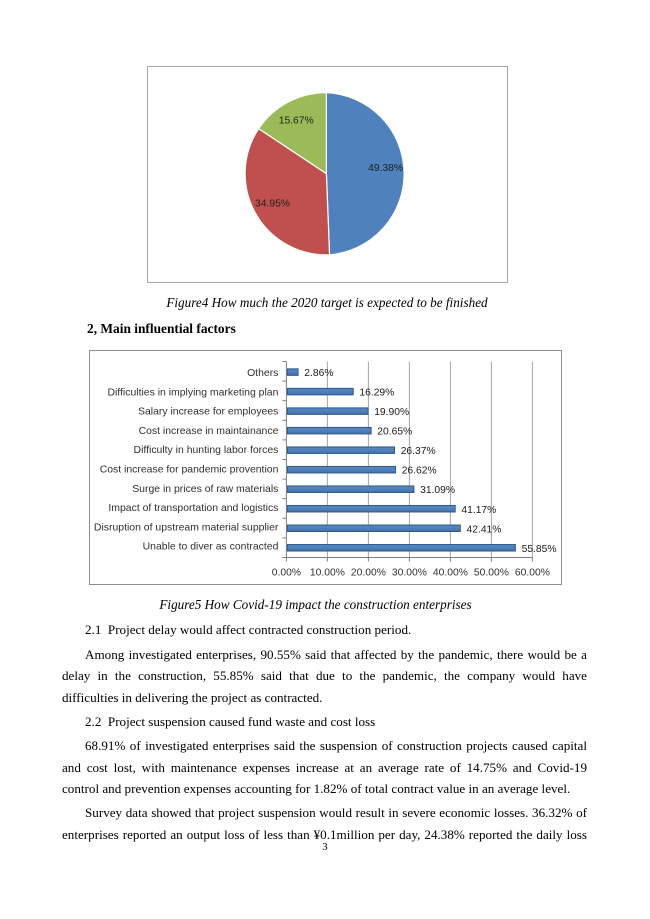 The image size is (650, 919). I want to click on svg-text: 60.00%, so click(532, 573).